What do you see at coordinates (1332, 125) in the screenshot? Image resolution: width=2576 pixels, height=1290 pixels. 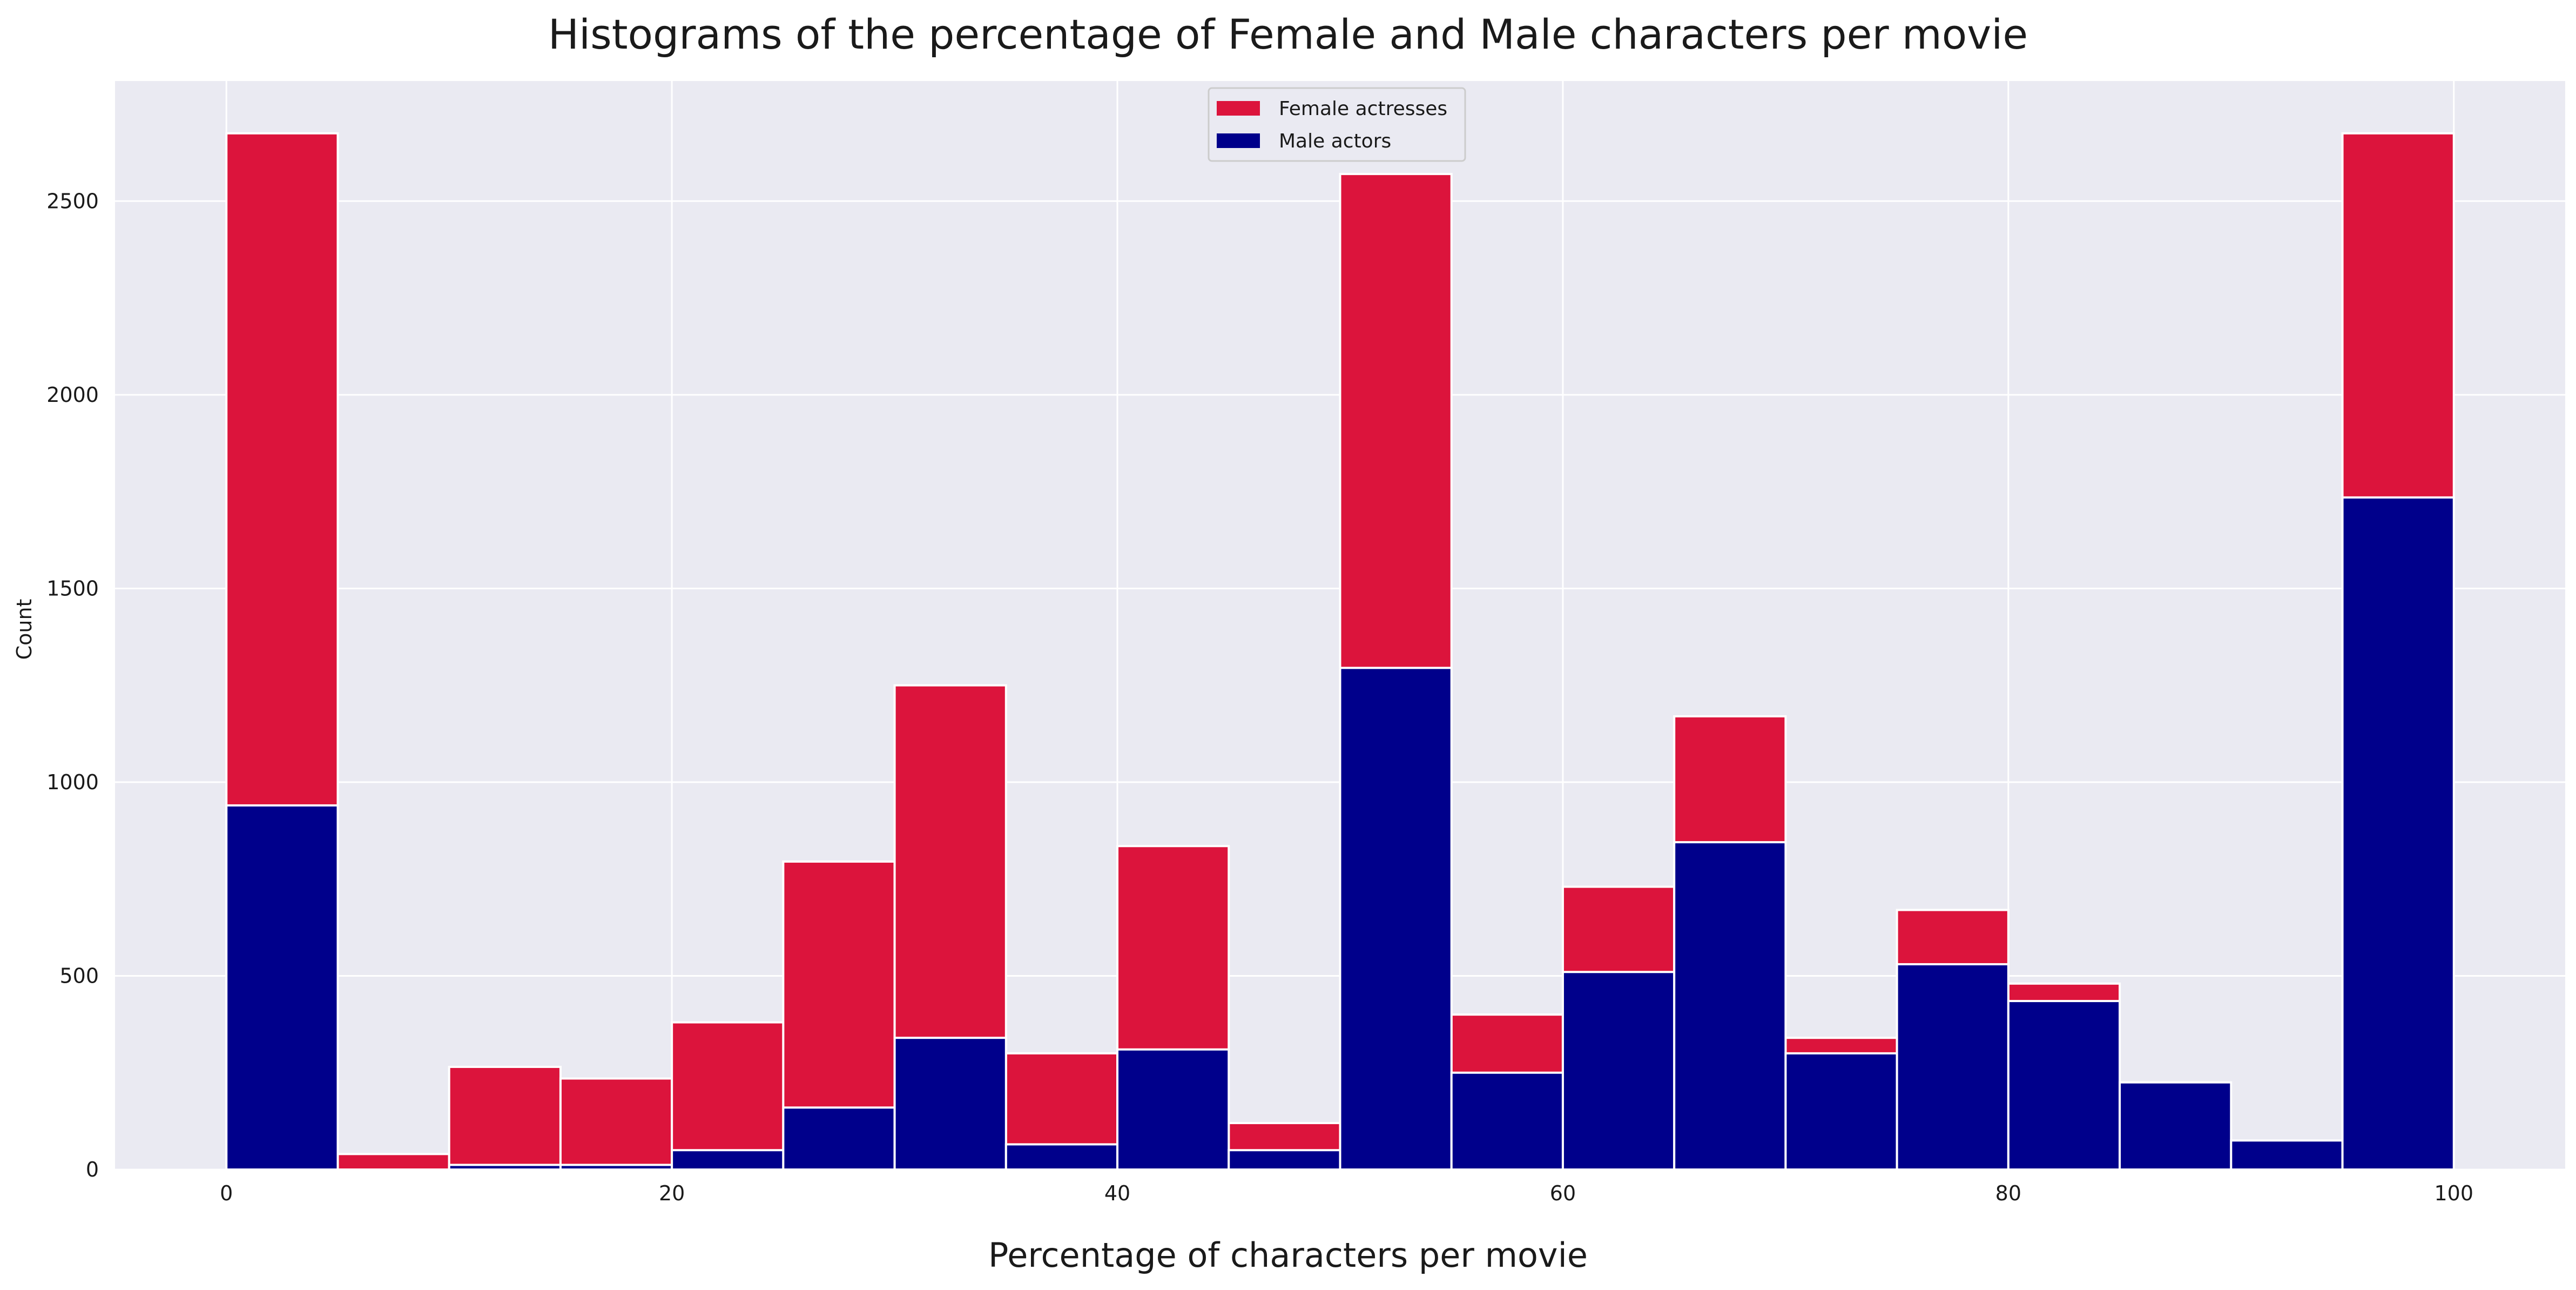 I see `legend-items: Female actresses Male actors` at bounding box center [1332, 125].